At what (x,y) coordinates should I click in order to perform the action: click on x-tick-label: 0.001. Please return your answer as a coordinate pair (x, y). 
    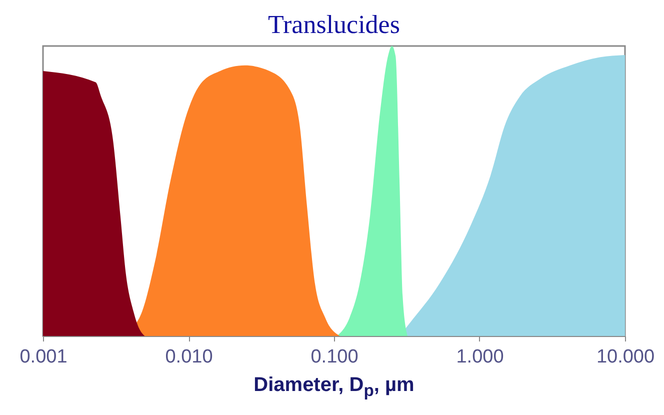
    Looking at the image, I should click on (44, 357).